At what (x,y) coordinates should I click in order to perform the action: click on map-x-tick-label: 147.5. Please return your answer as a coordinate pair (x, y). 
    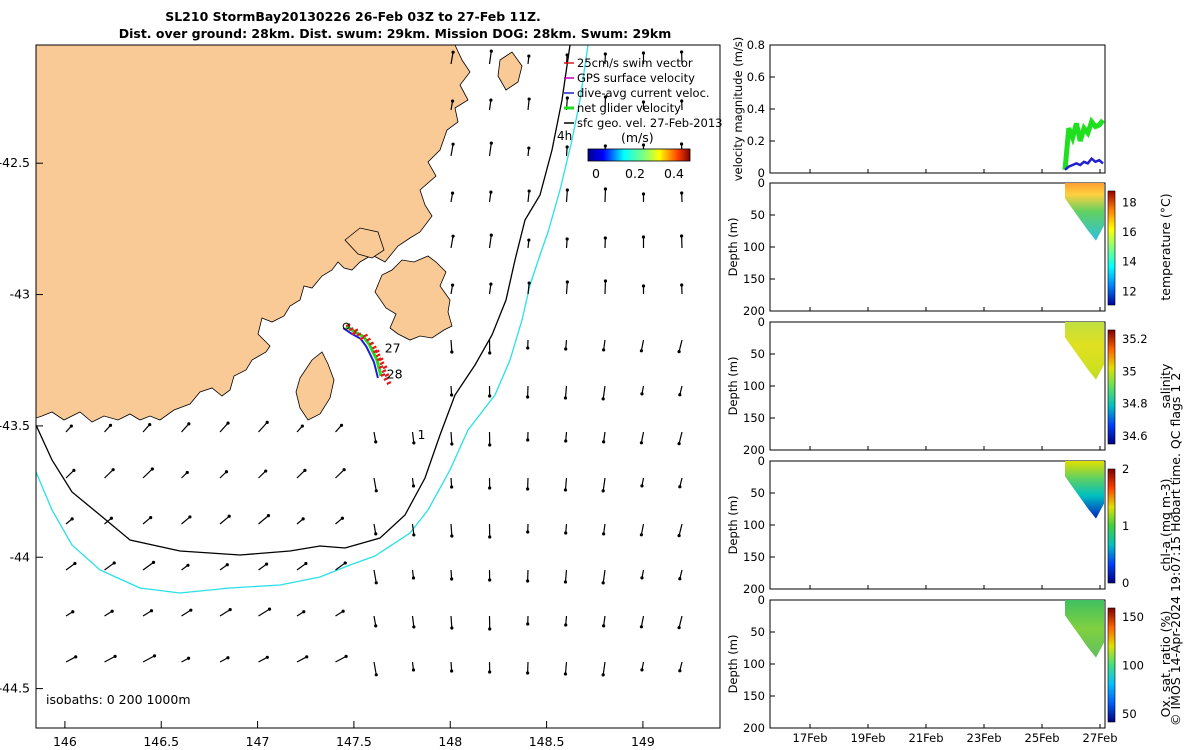
    Looking at the image, I should click on (354, 741).